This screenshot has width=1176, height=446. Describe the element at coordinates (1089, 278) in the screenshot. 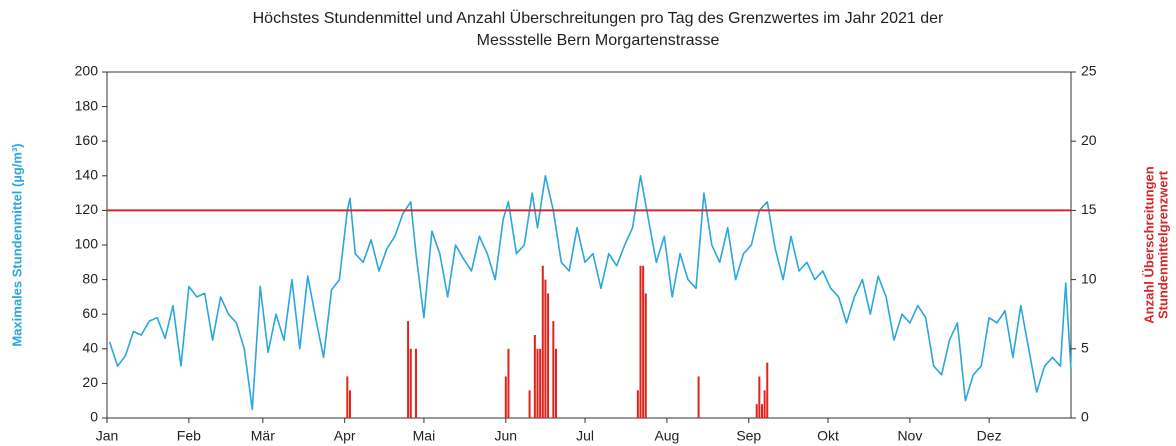

I see `y2-tick-label: 10` at that location.